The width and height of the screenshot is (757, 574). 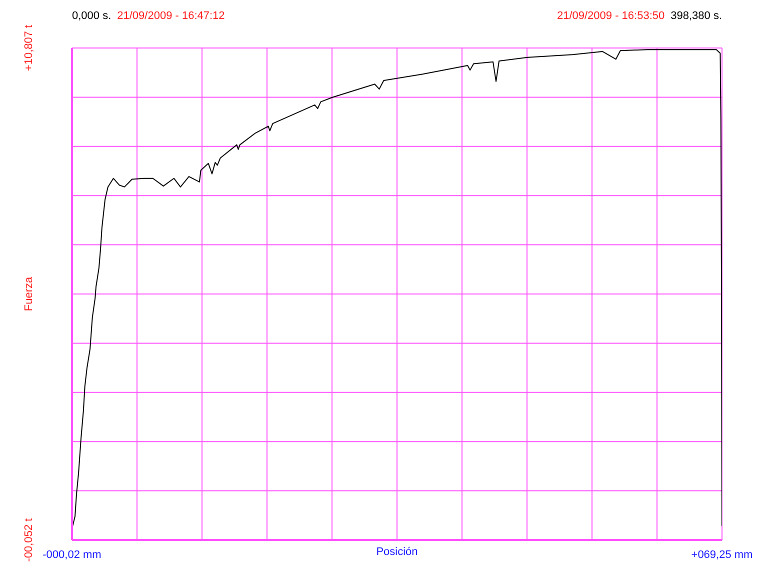 I want to click on text: 21/09/2009 - 16:47:12, so click(x=171, y=16).